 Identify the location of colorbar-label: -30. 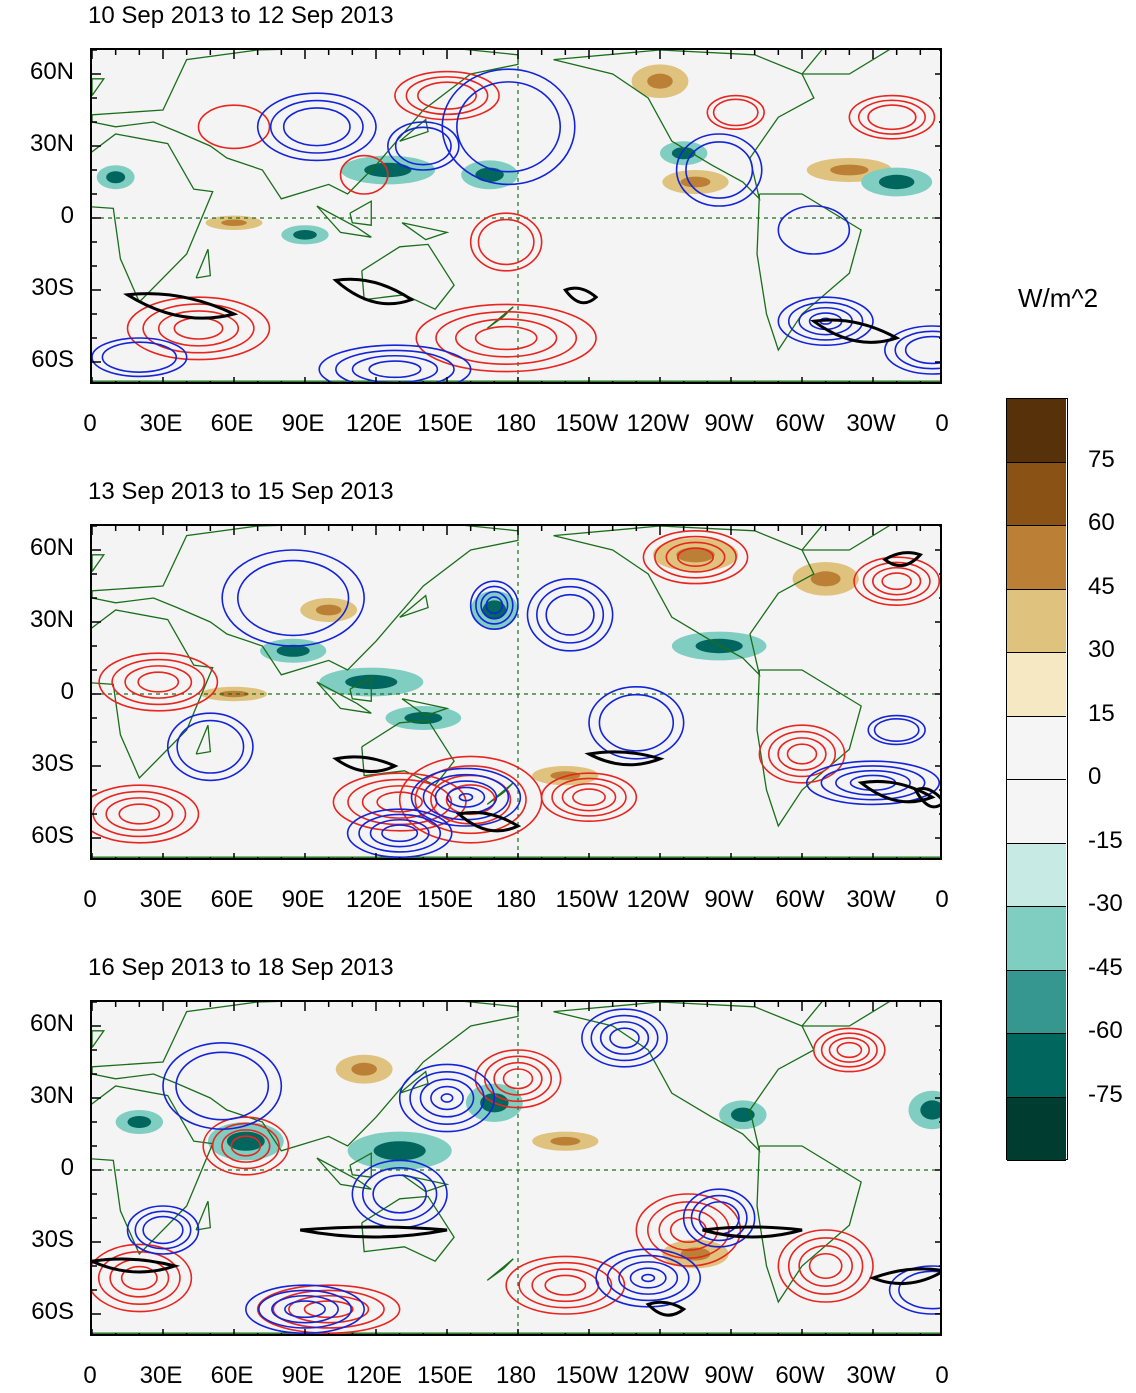
(1105, 903).